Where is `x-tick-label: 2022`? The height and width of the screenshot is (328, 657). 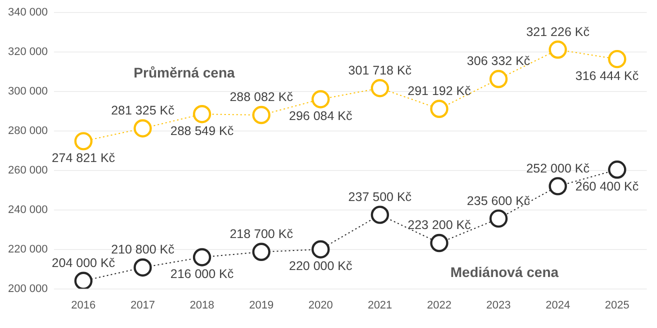
x-tick-label: 2022 is located at coordinates (439, 305).